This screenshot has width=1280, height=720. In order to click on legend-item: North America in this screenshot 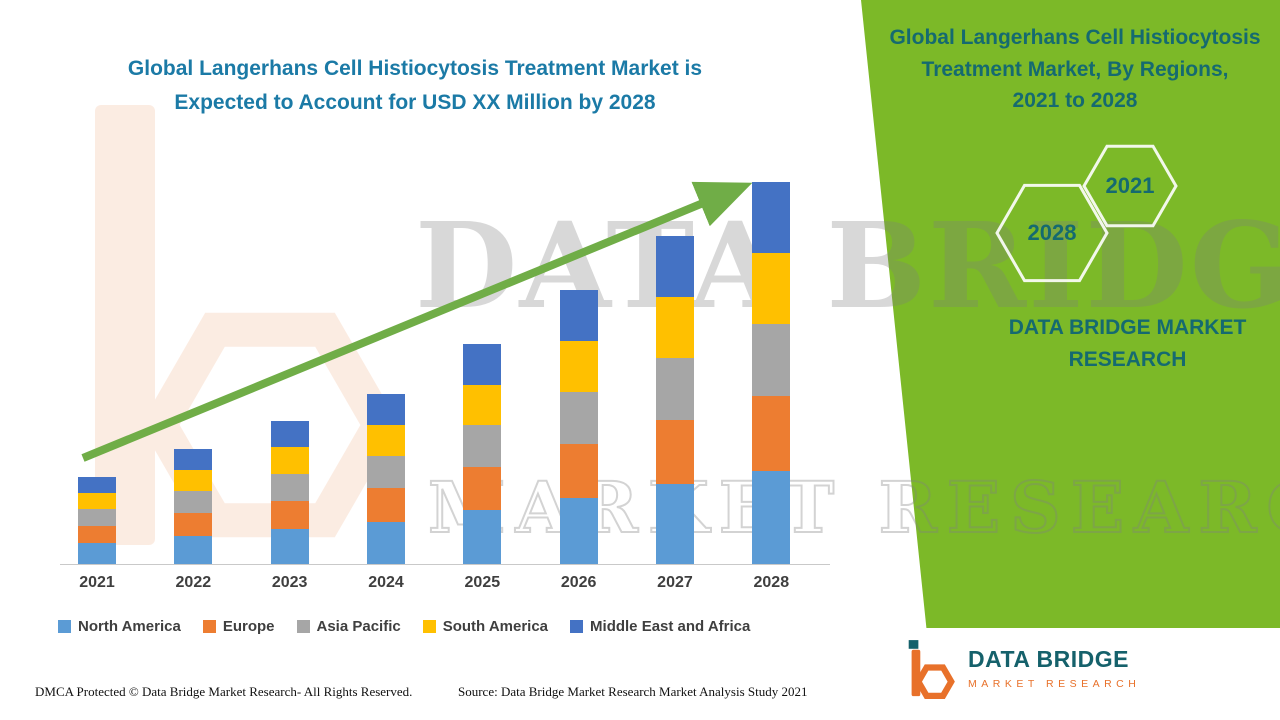, I will do `click(119, 626)`.